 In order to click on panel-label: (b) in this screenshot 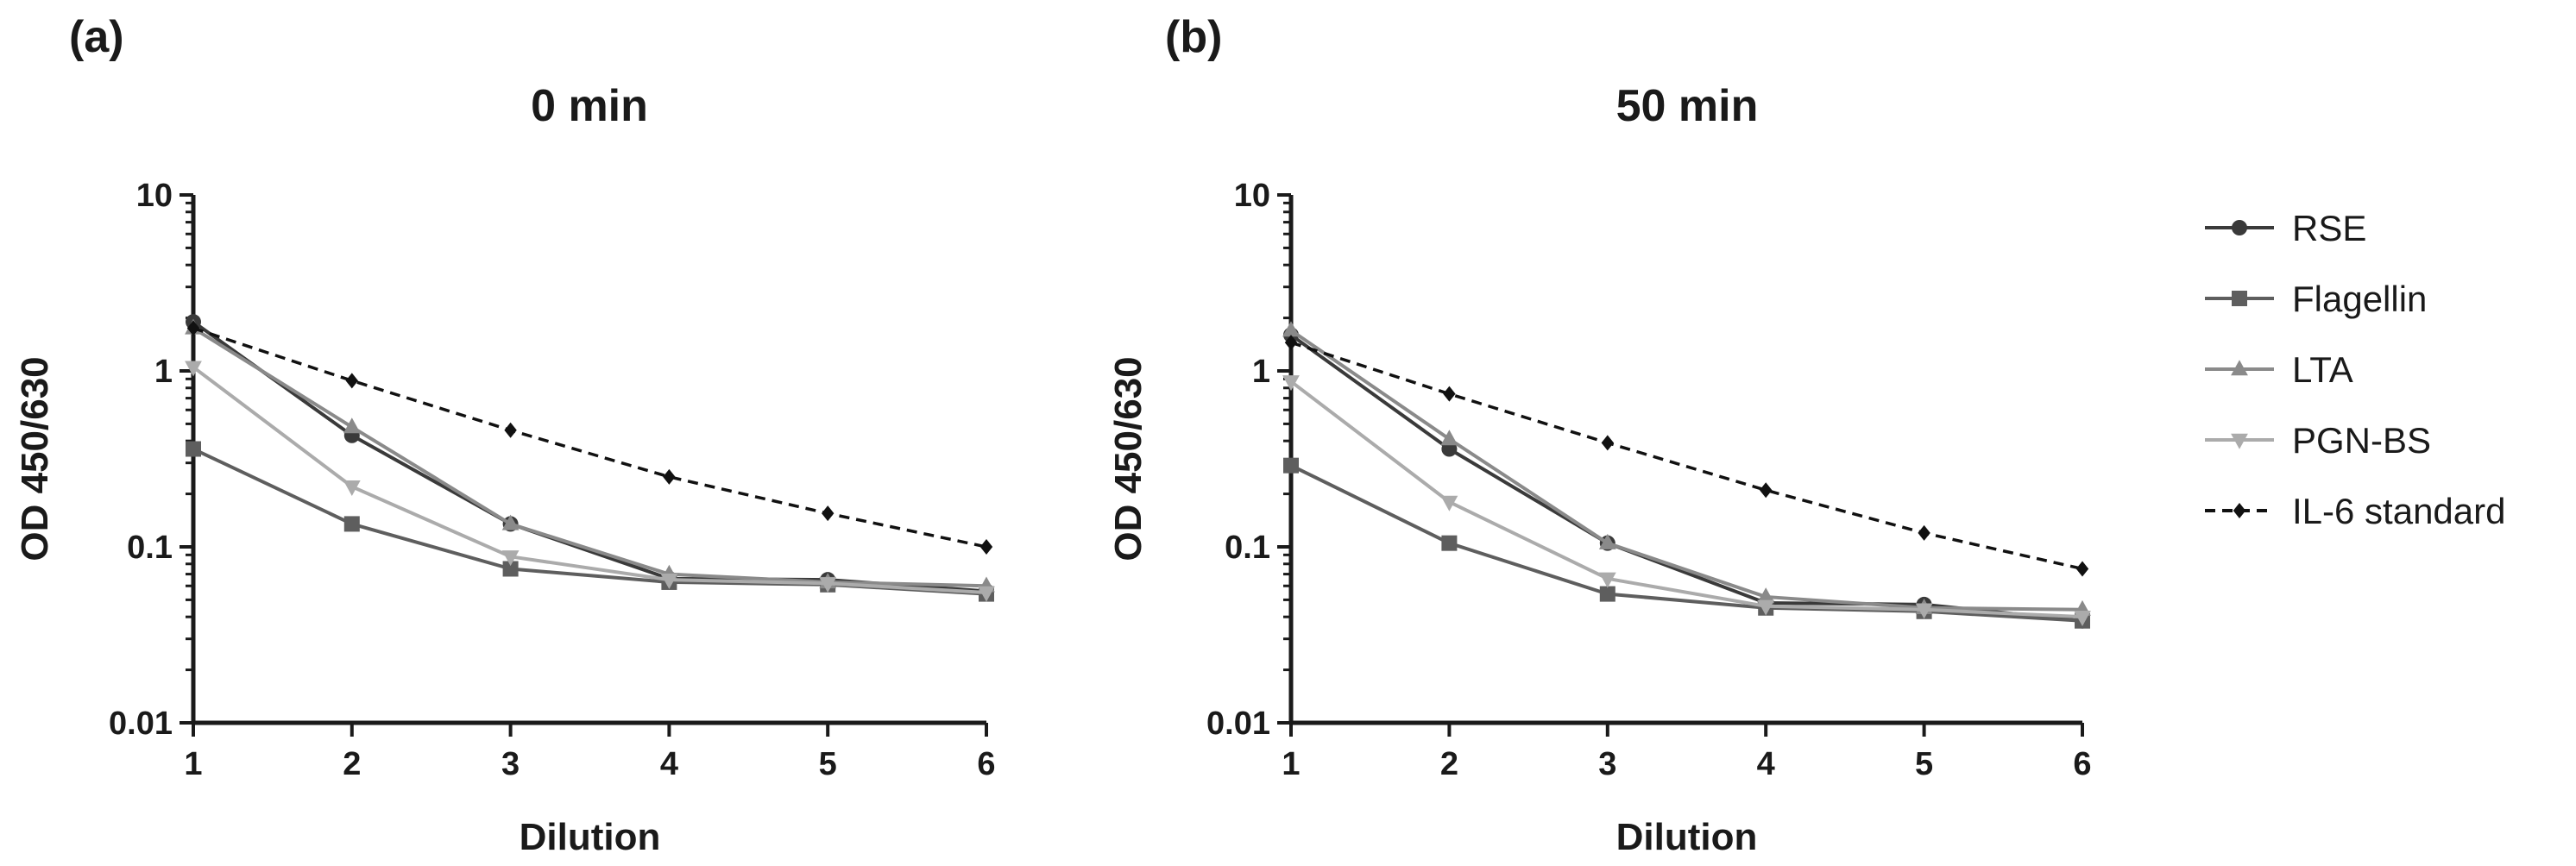, I will do `click(1193, 37)`.